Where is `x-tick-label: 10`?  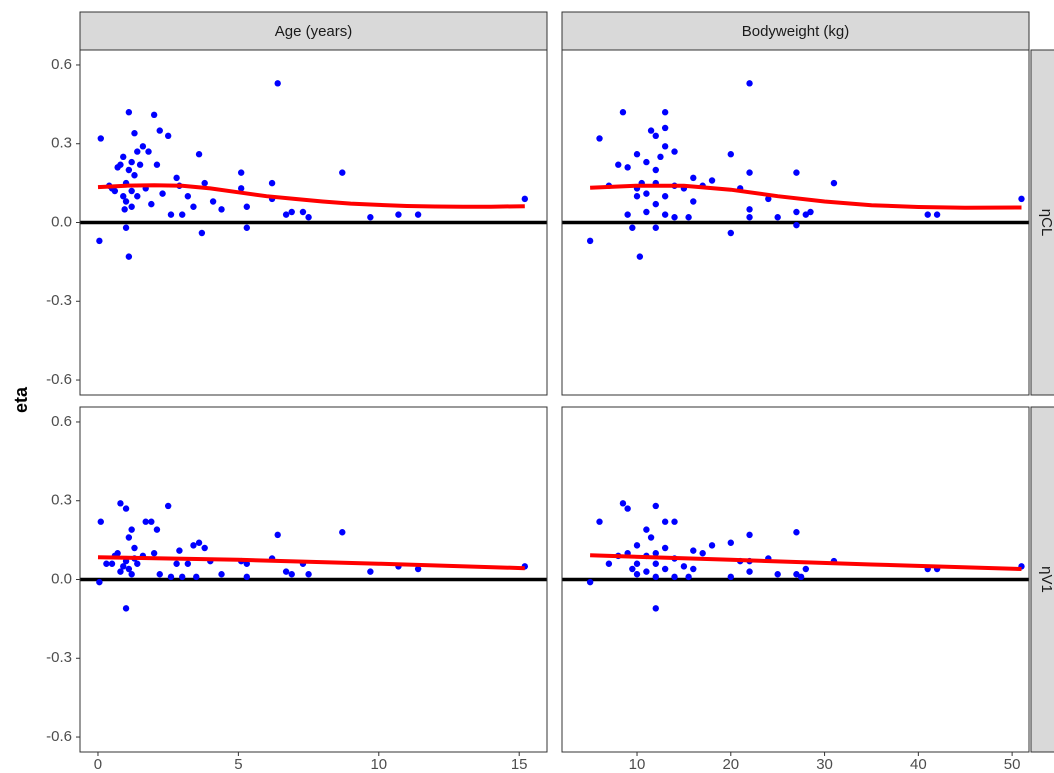 x-tick-label: 10 is located at coordinates (378, 764).